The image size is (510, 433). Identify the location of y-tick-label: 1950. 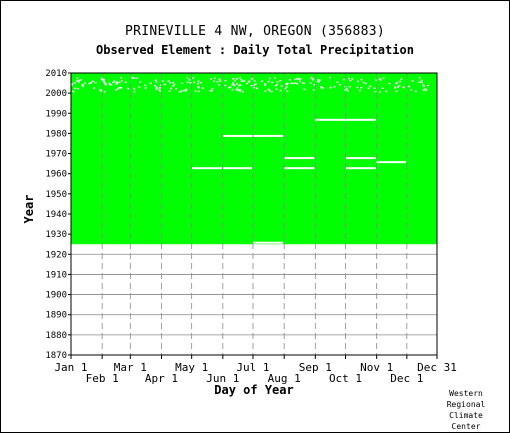
(56, 195).